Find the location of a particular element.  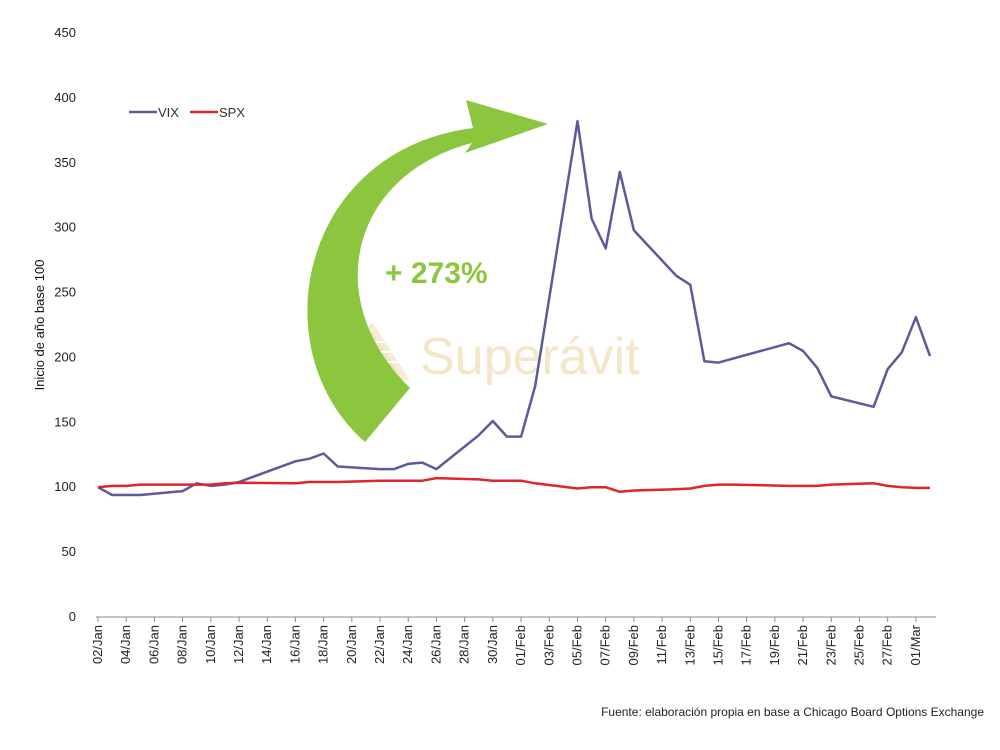

series-line-spx is located at coordinates (513, 485).